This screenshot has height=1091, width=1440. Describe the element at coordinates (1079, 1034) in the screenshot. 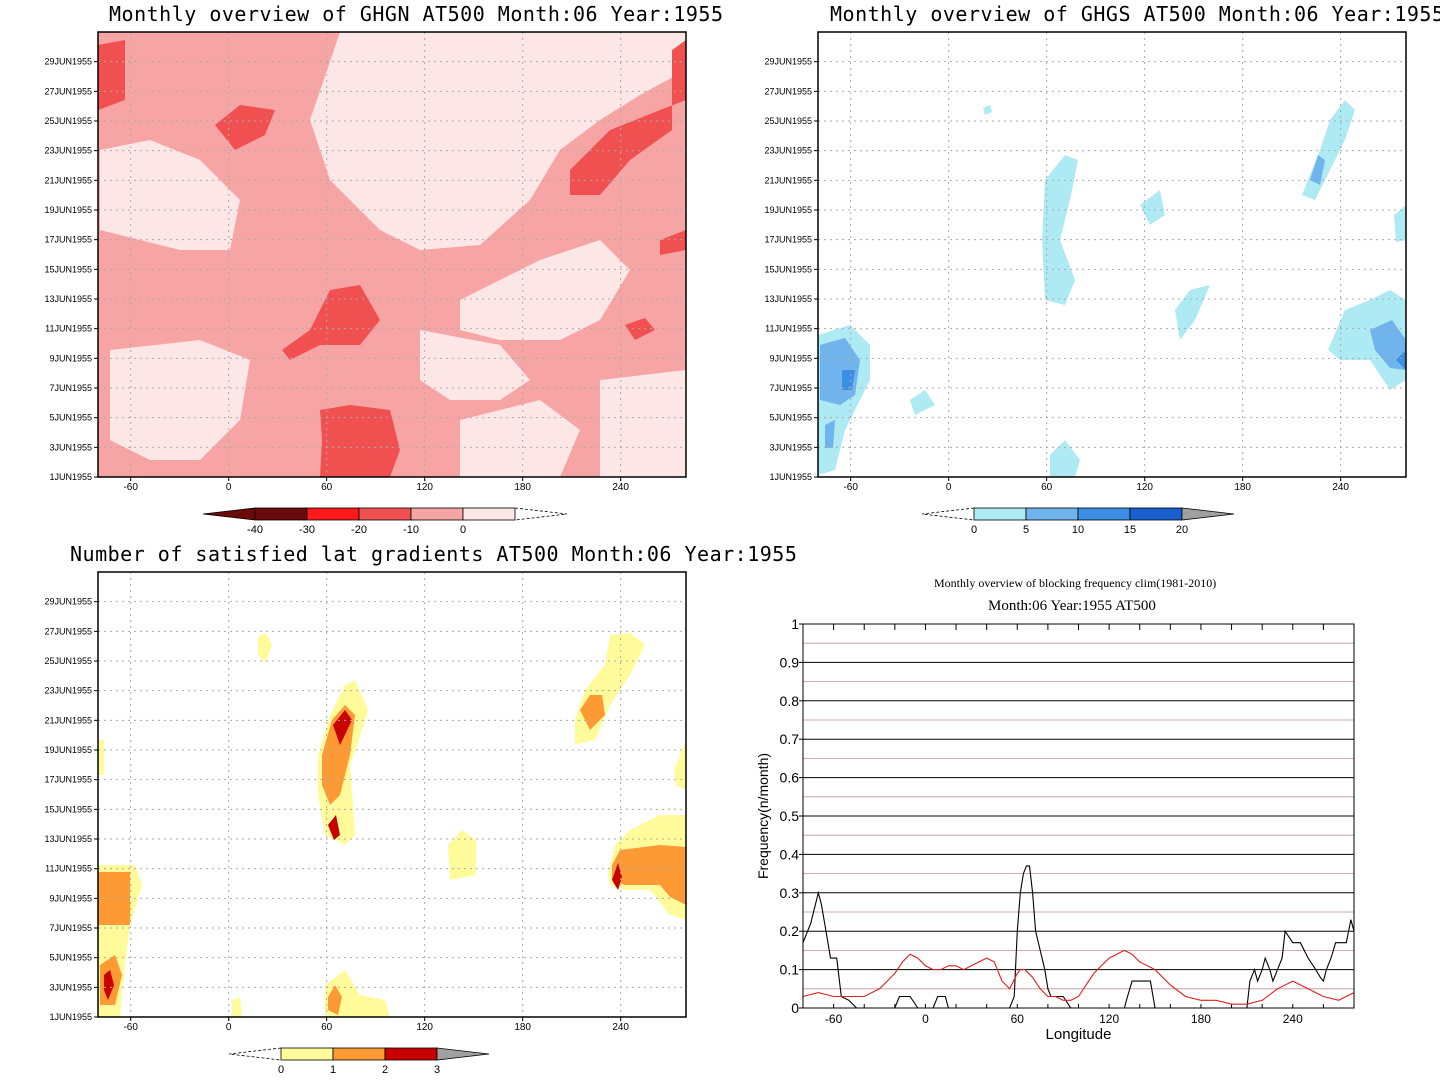

I see `x-axis-label: Longitude` at that location.